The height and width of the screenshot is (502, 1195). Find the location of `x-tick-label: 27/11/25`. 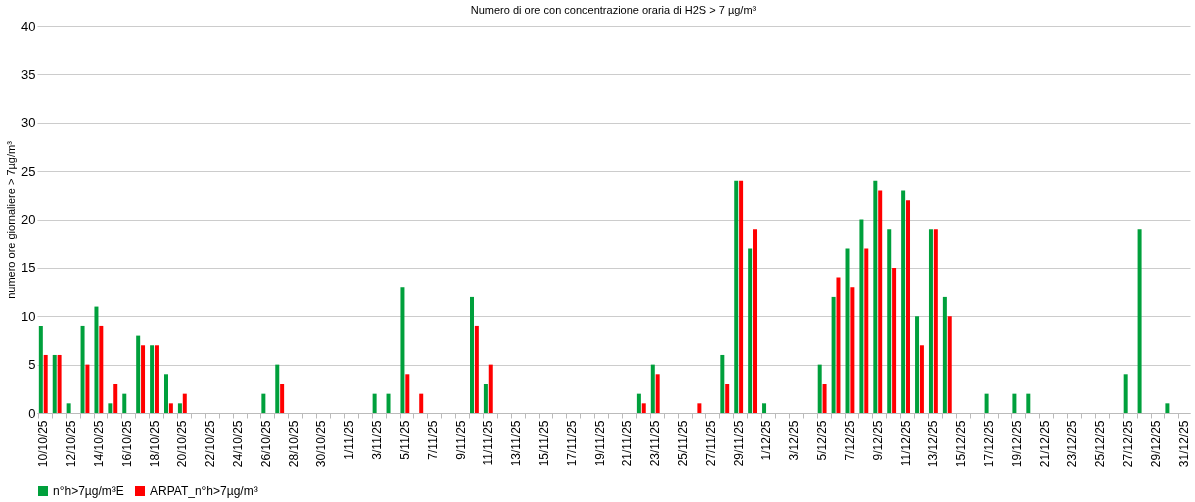

x-tick-label: 27/11/25 is located at coordinates (710, 443).